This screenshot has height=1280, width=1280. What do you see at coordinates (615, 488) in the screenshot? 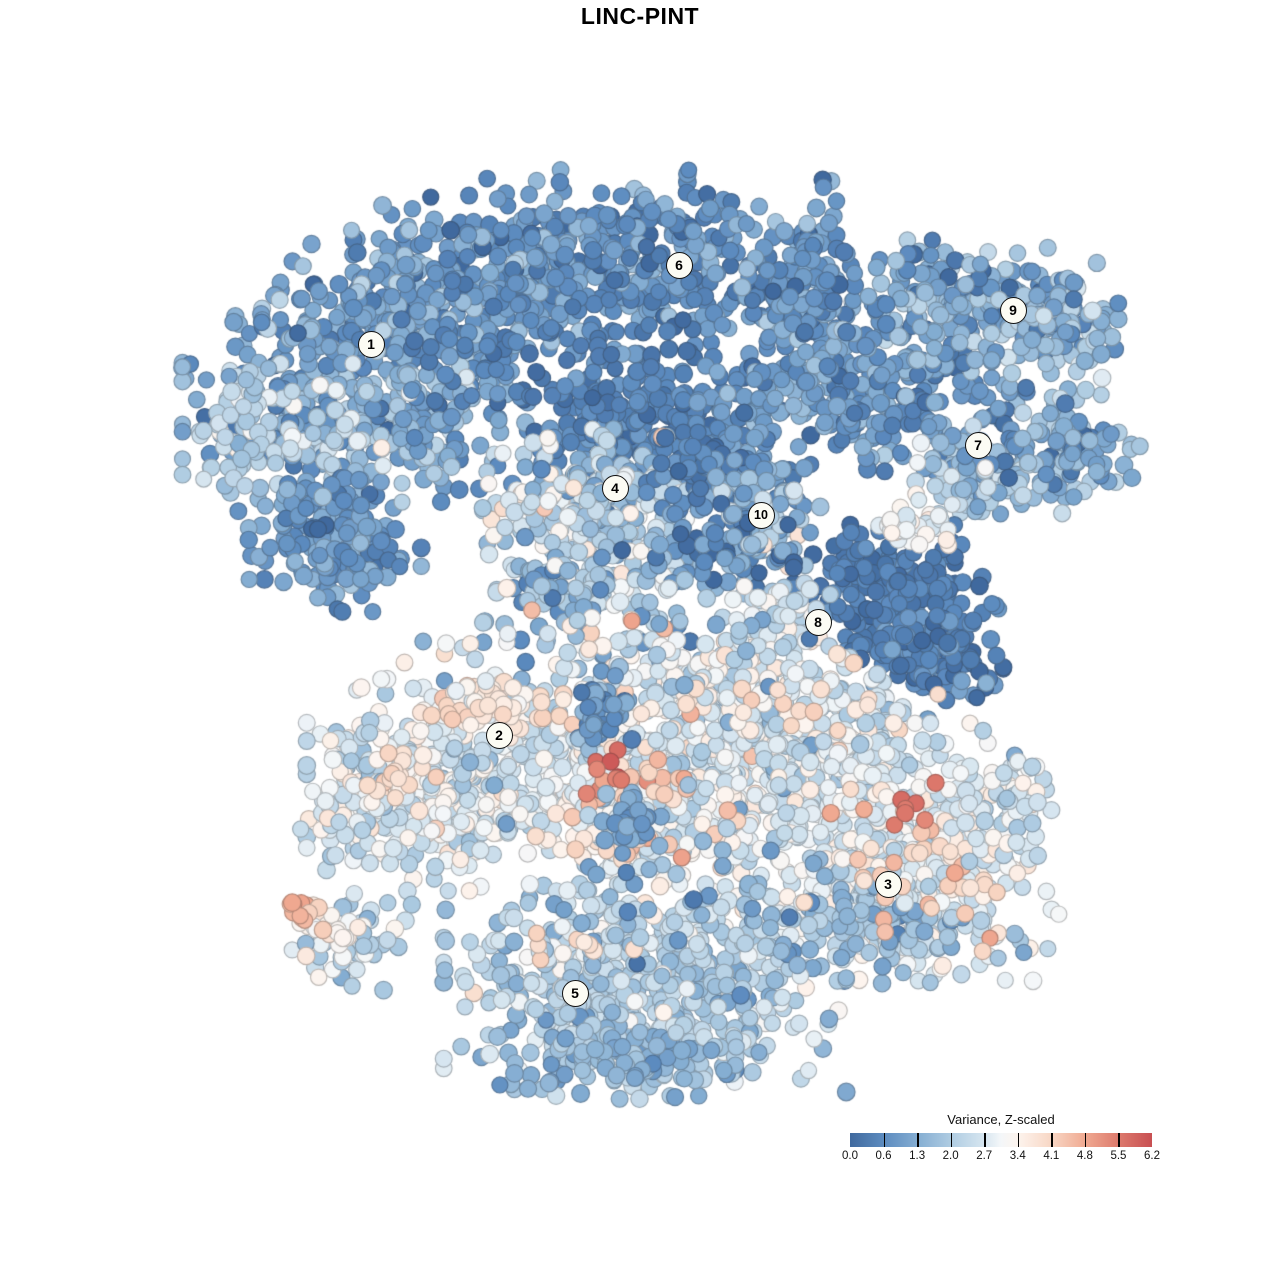
I see `cluster-label-4: 4` at bounding box center [615, 488].